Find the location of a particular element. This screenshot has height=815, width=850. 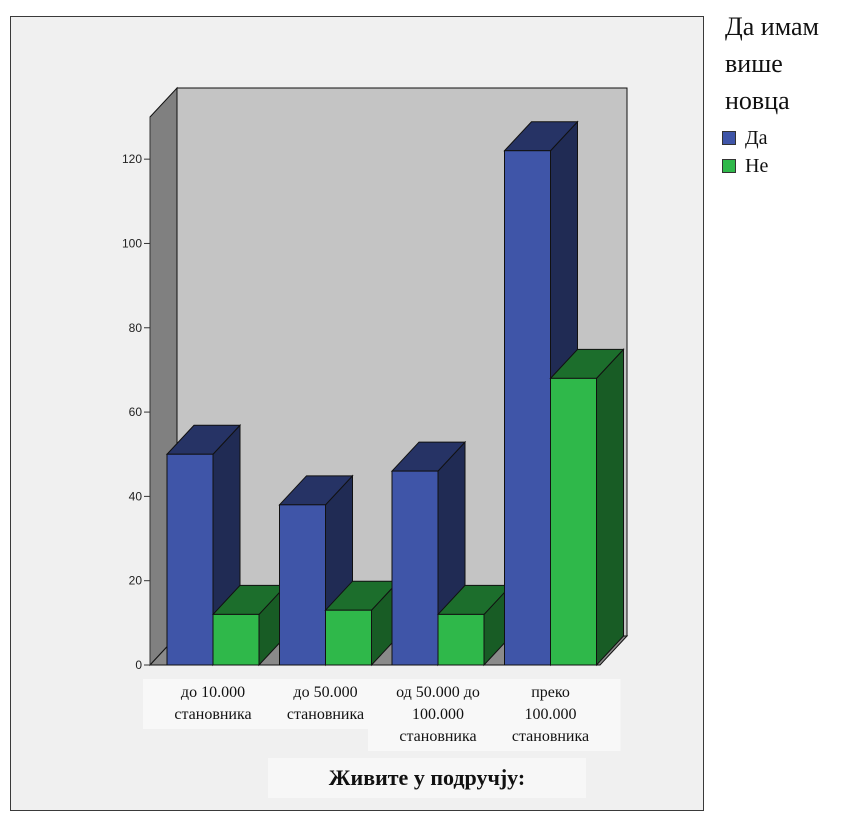

legend-item-ne: Не is located at coordinates (745, 165).